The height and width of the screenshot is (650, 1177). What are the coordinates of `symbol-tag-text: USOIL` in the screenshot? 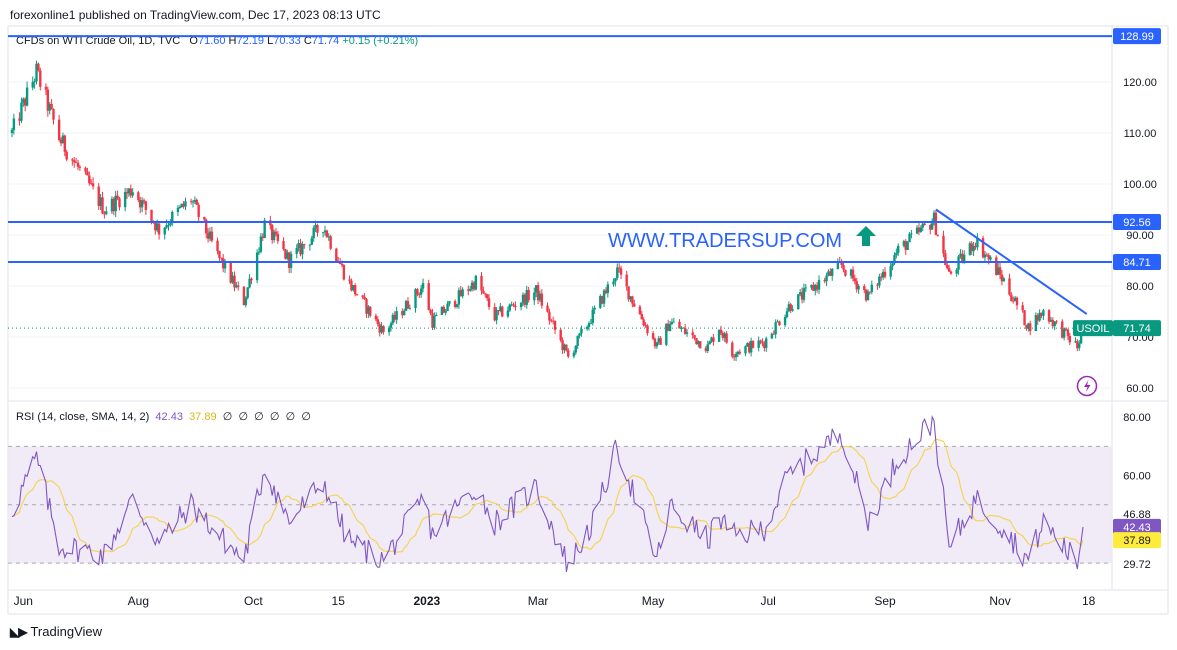 It's located at (1092, 329).